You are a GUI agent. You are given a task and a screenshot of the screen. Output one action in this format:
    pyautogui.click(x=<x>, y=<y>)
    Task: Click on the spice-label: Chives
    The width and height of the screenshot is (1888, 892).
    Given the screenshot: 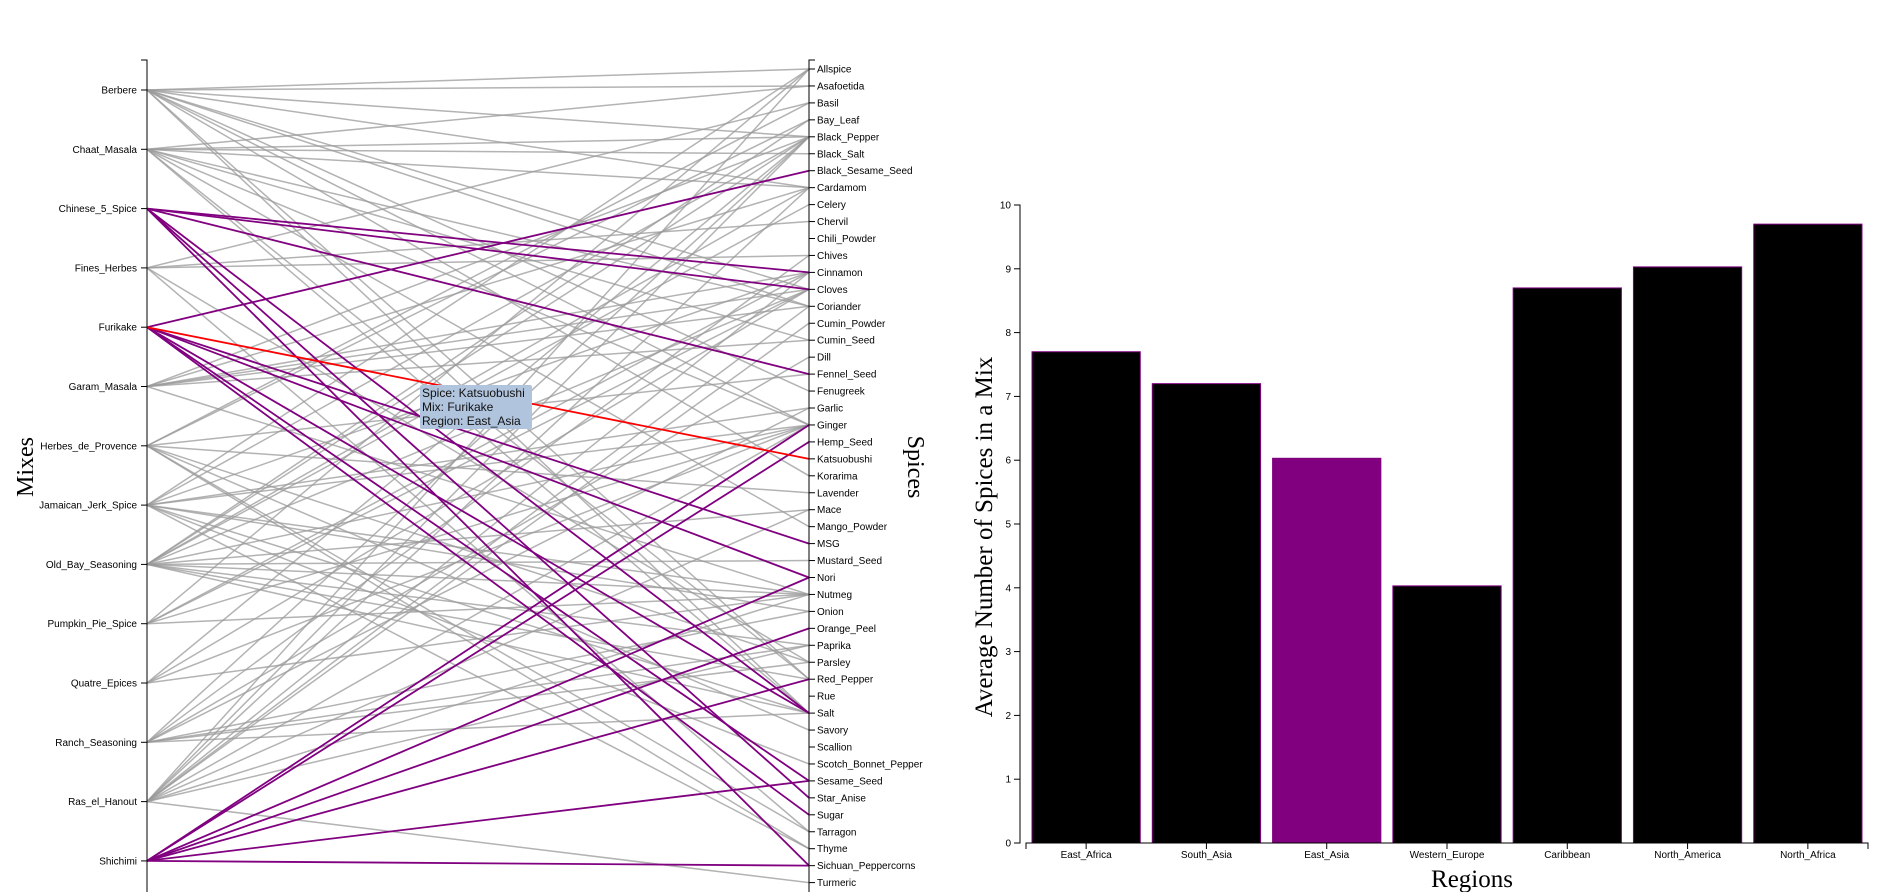 What is the action you would take?
    pyautogui.click(x=832, y=256)
    